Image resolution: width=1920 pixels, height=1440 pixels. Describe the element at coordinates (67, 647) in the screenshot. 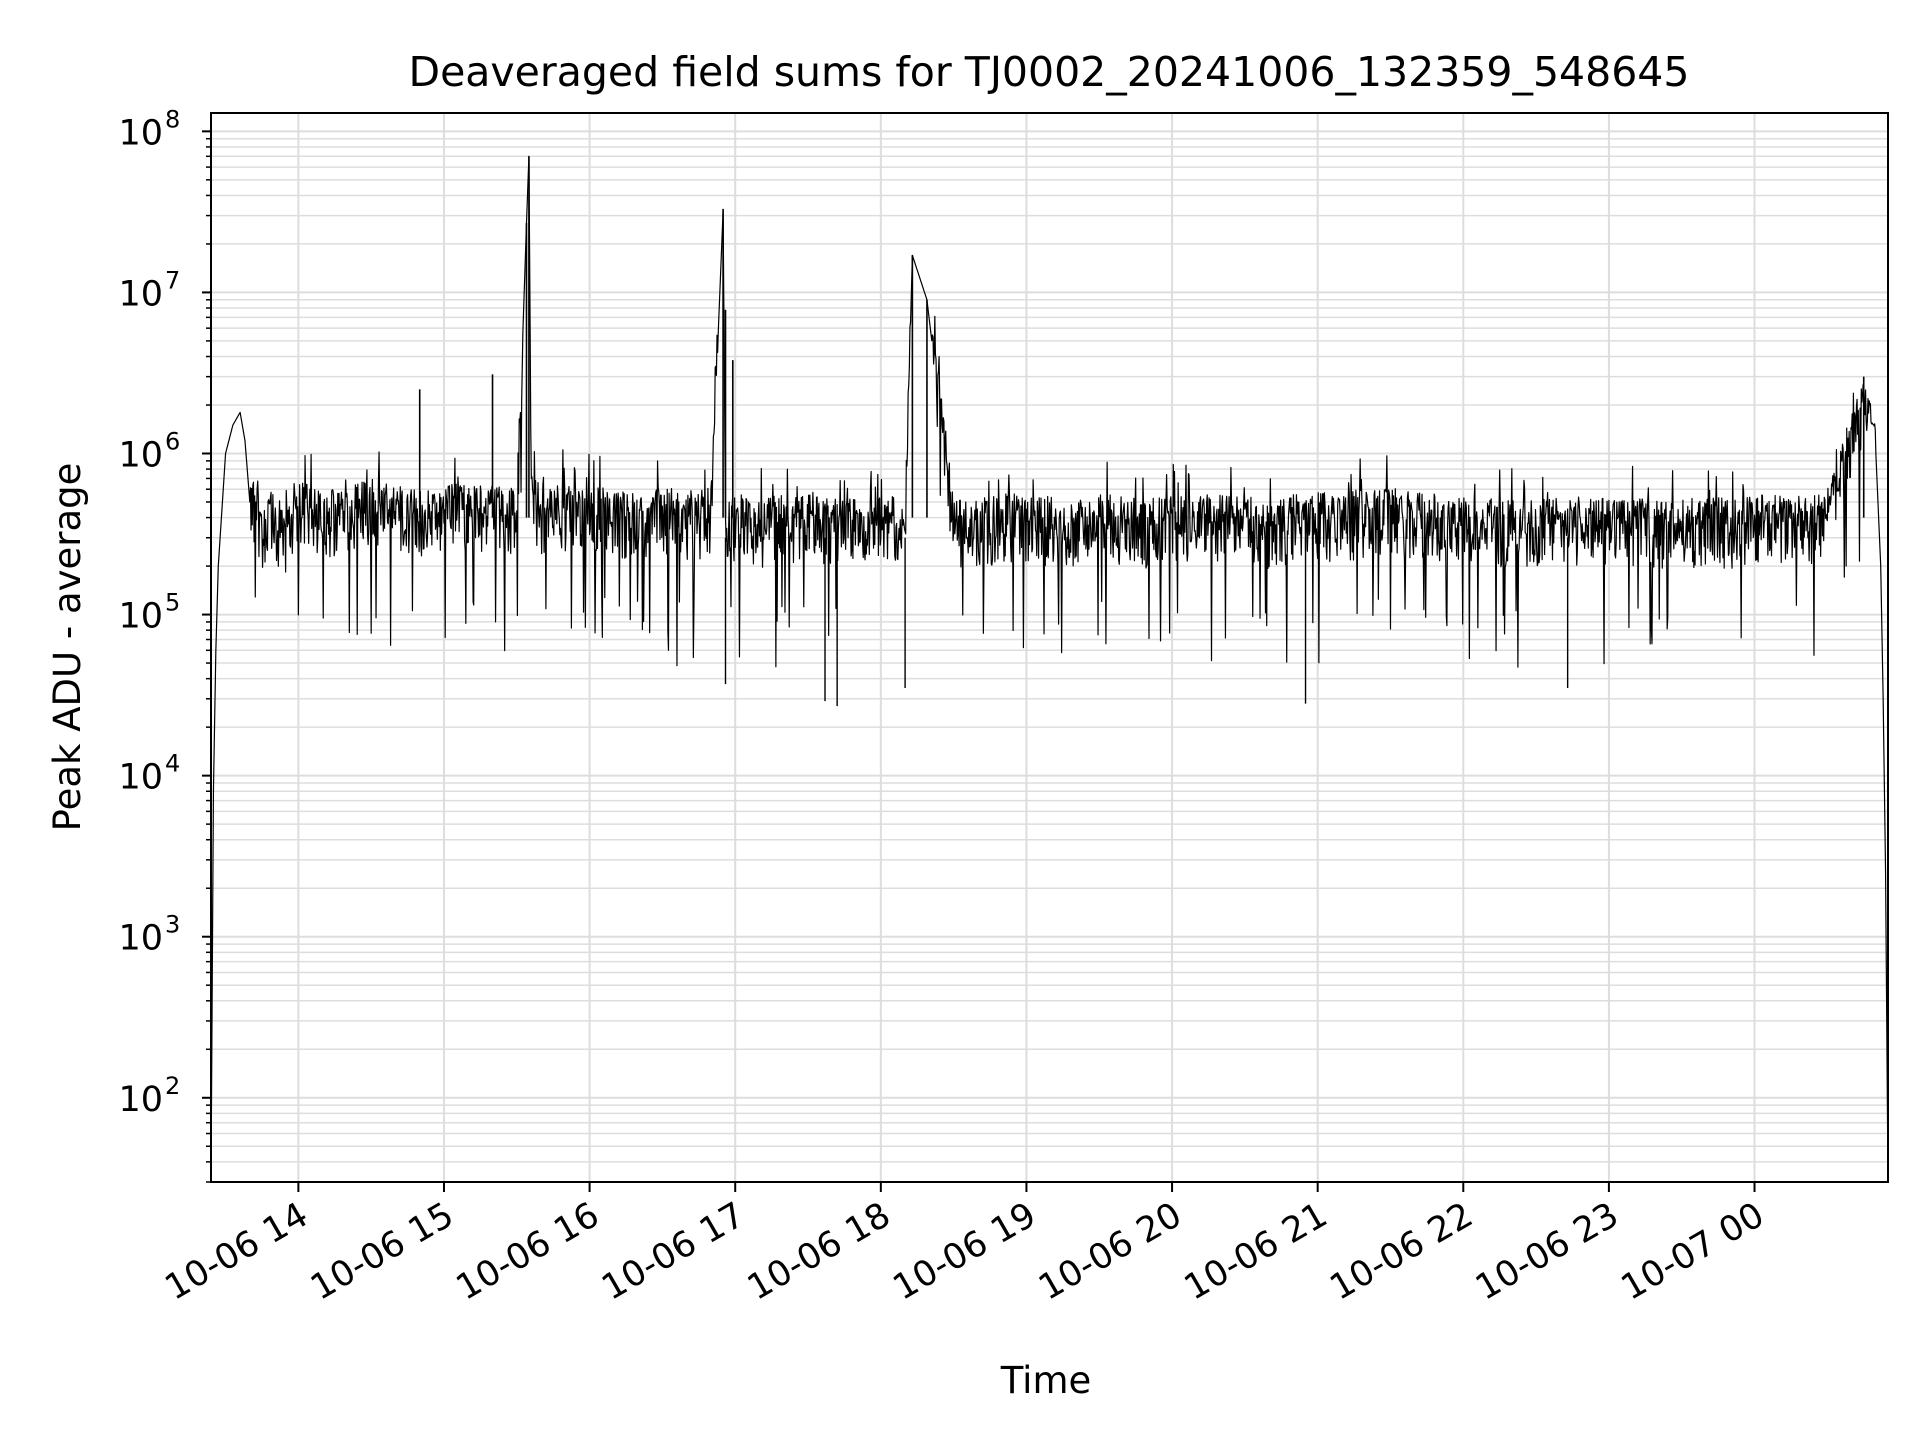

I see `y-axis-label: Peak ADU - average` at that location.